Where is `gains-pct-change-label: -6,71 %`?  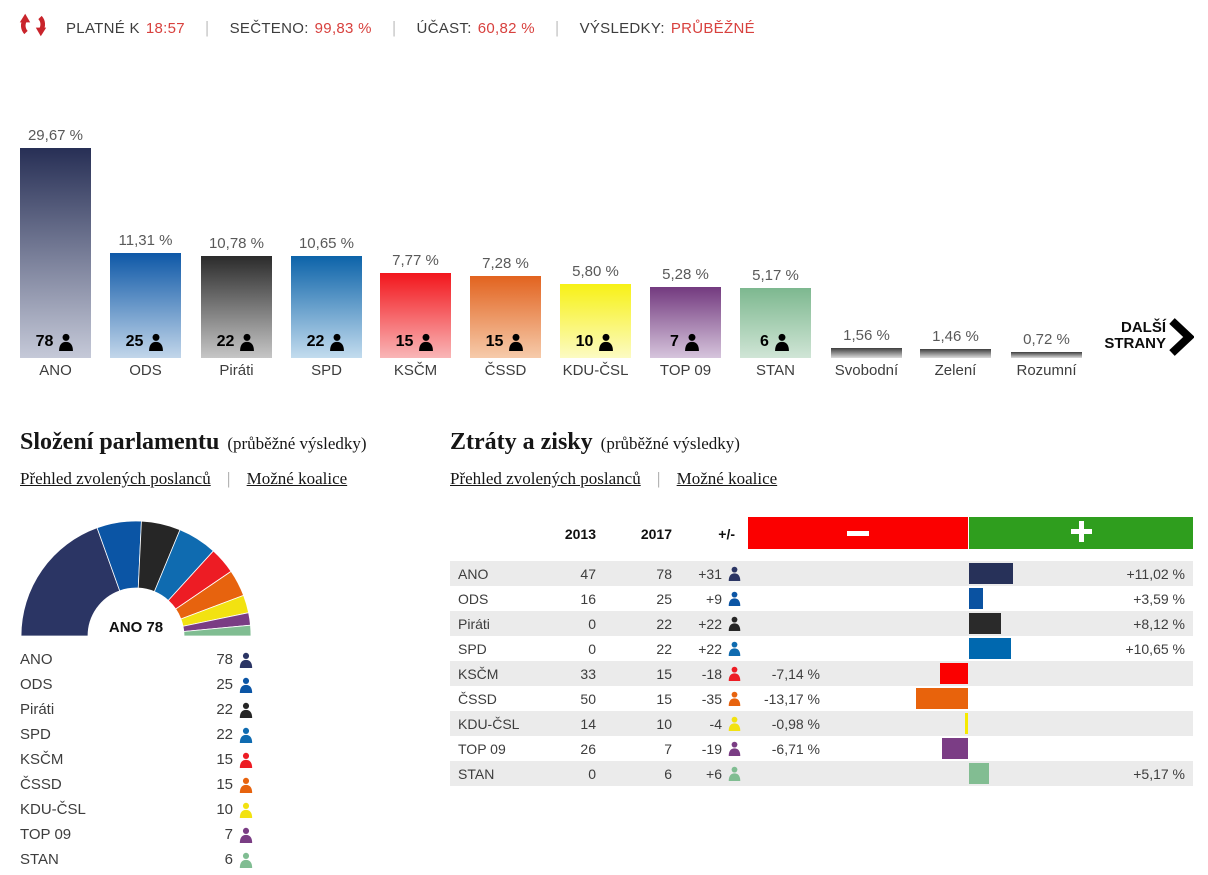 gains-pct-change-label: -6,71 % is located at coordinates (795, 749).